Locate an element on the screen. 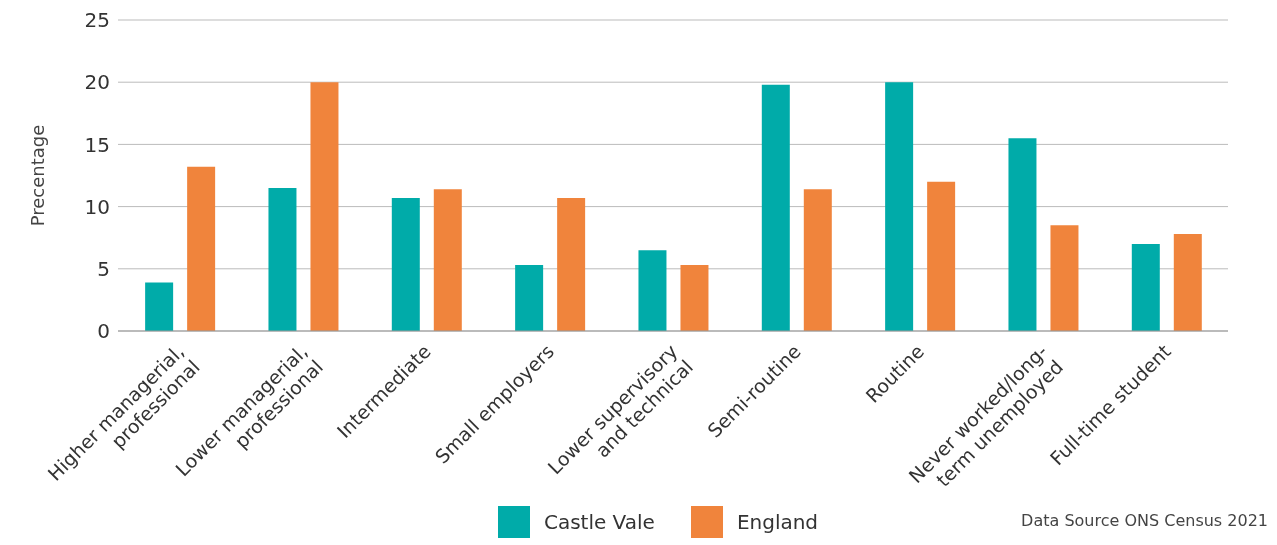 This screenshot has height=545, width=1277. y-axis-title: Precentage is located at coordinates (38, 175).